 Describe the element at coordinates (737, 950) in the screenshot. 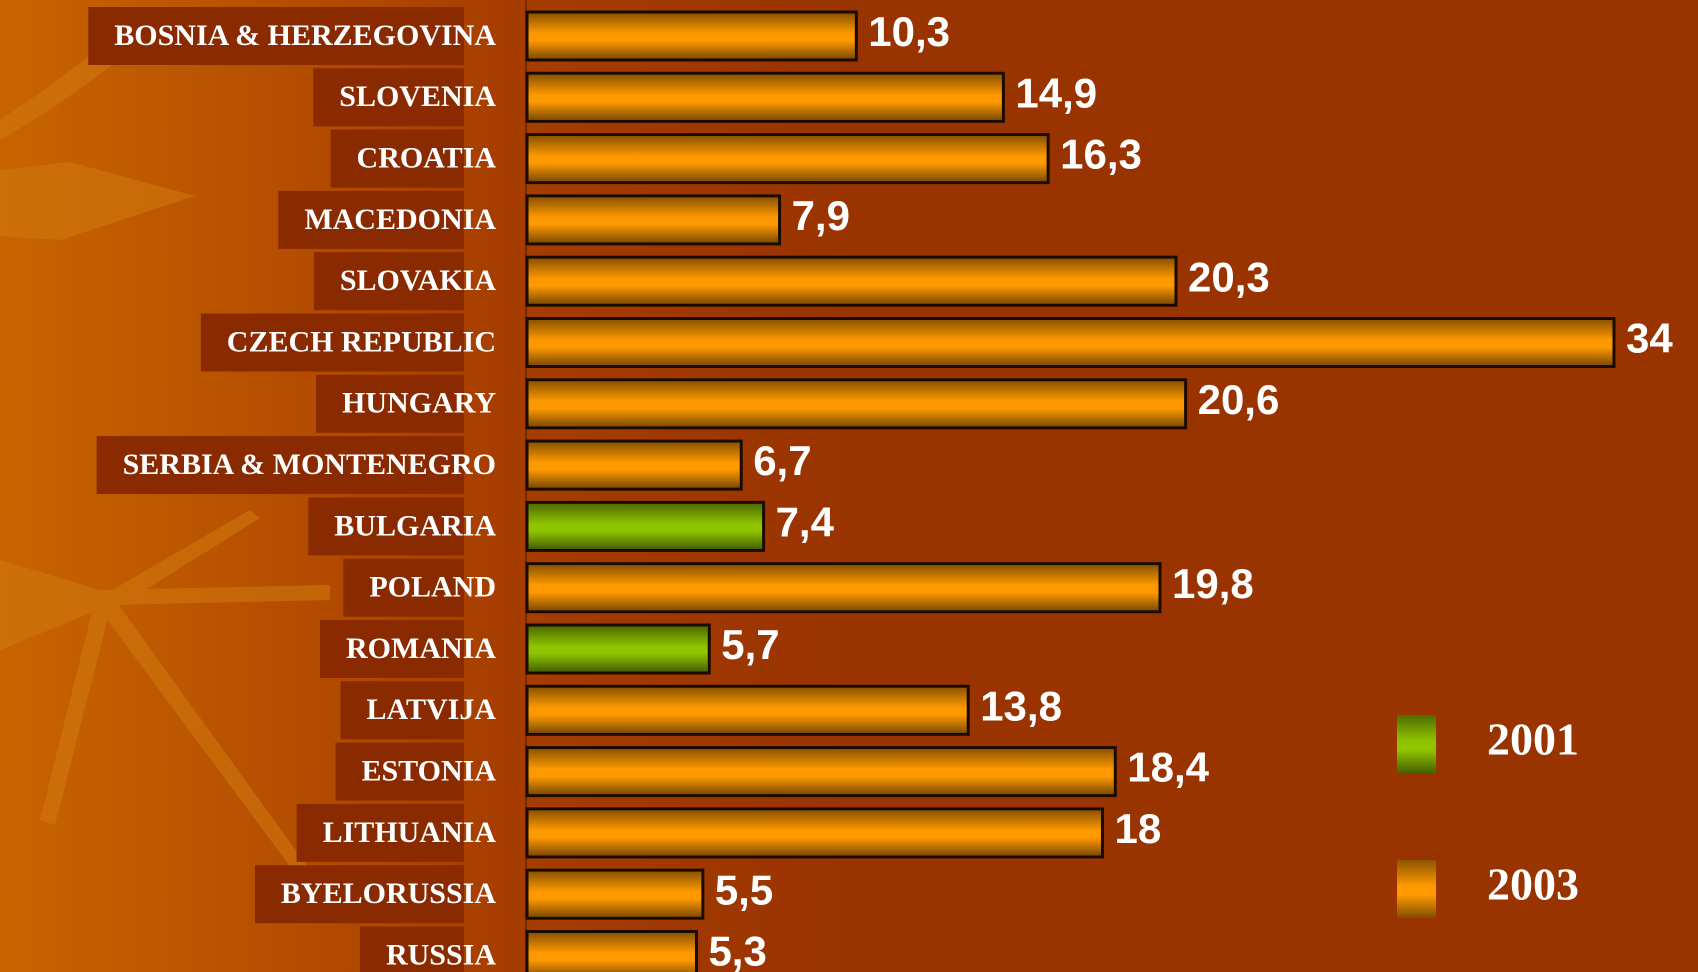

I see `value-label: 5,3` at that location.